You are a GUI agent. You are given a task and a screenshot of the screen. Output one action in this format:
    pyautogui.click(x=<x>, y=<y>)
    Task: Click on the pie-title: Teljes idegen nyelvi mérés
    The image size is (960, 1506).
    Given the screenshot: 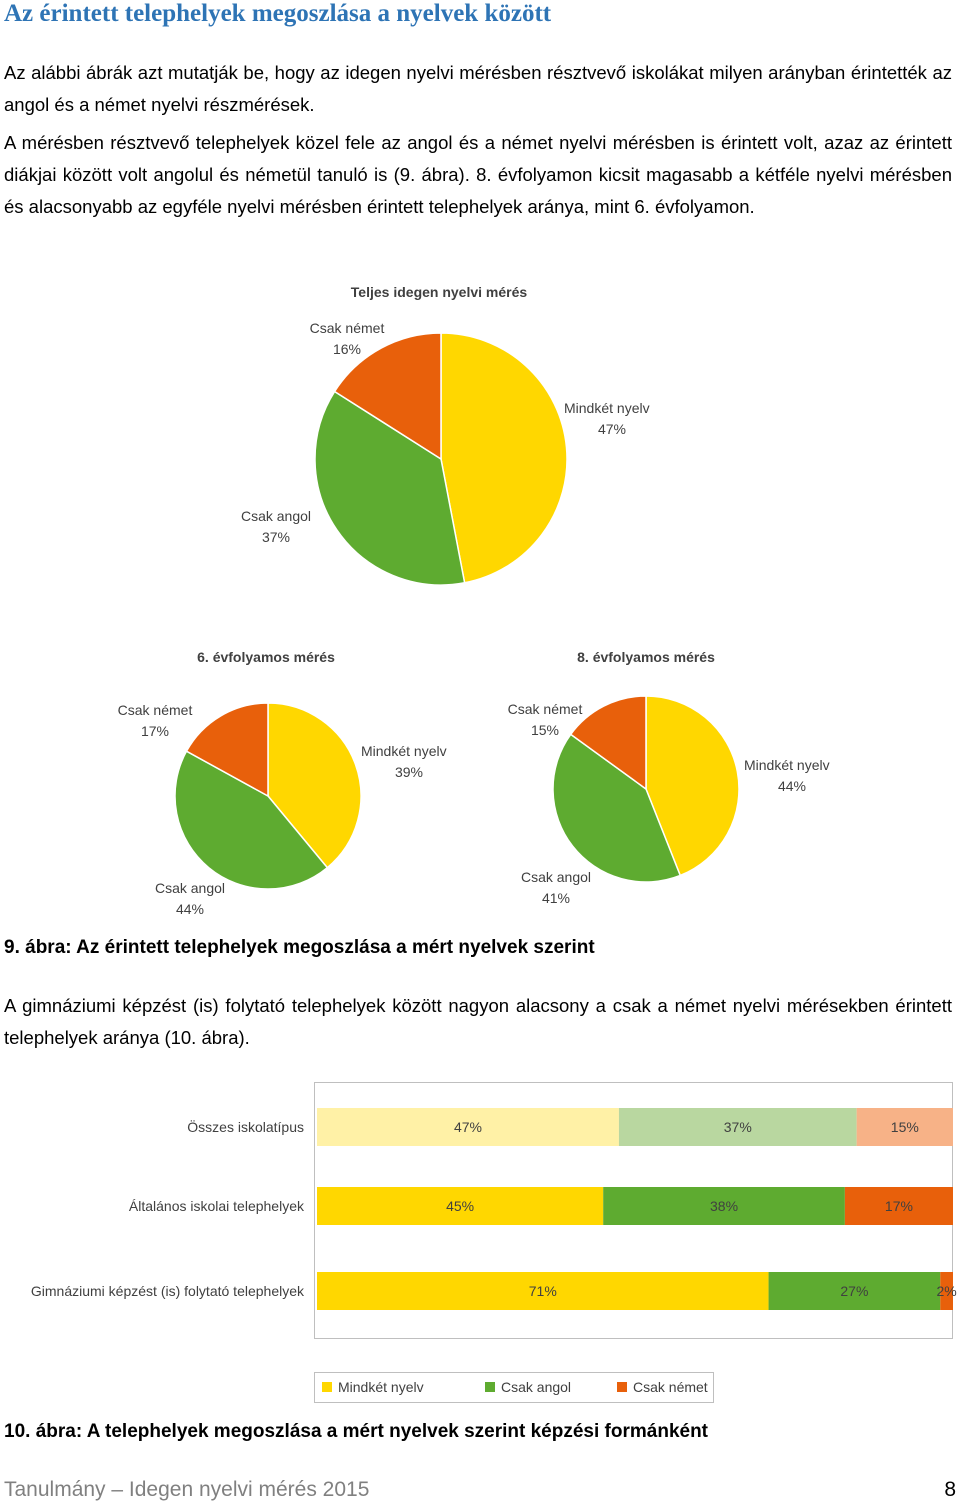 What is the action you would take?
    pyautogui.click(x=439, y=292)
    